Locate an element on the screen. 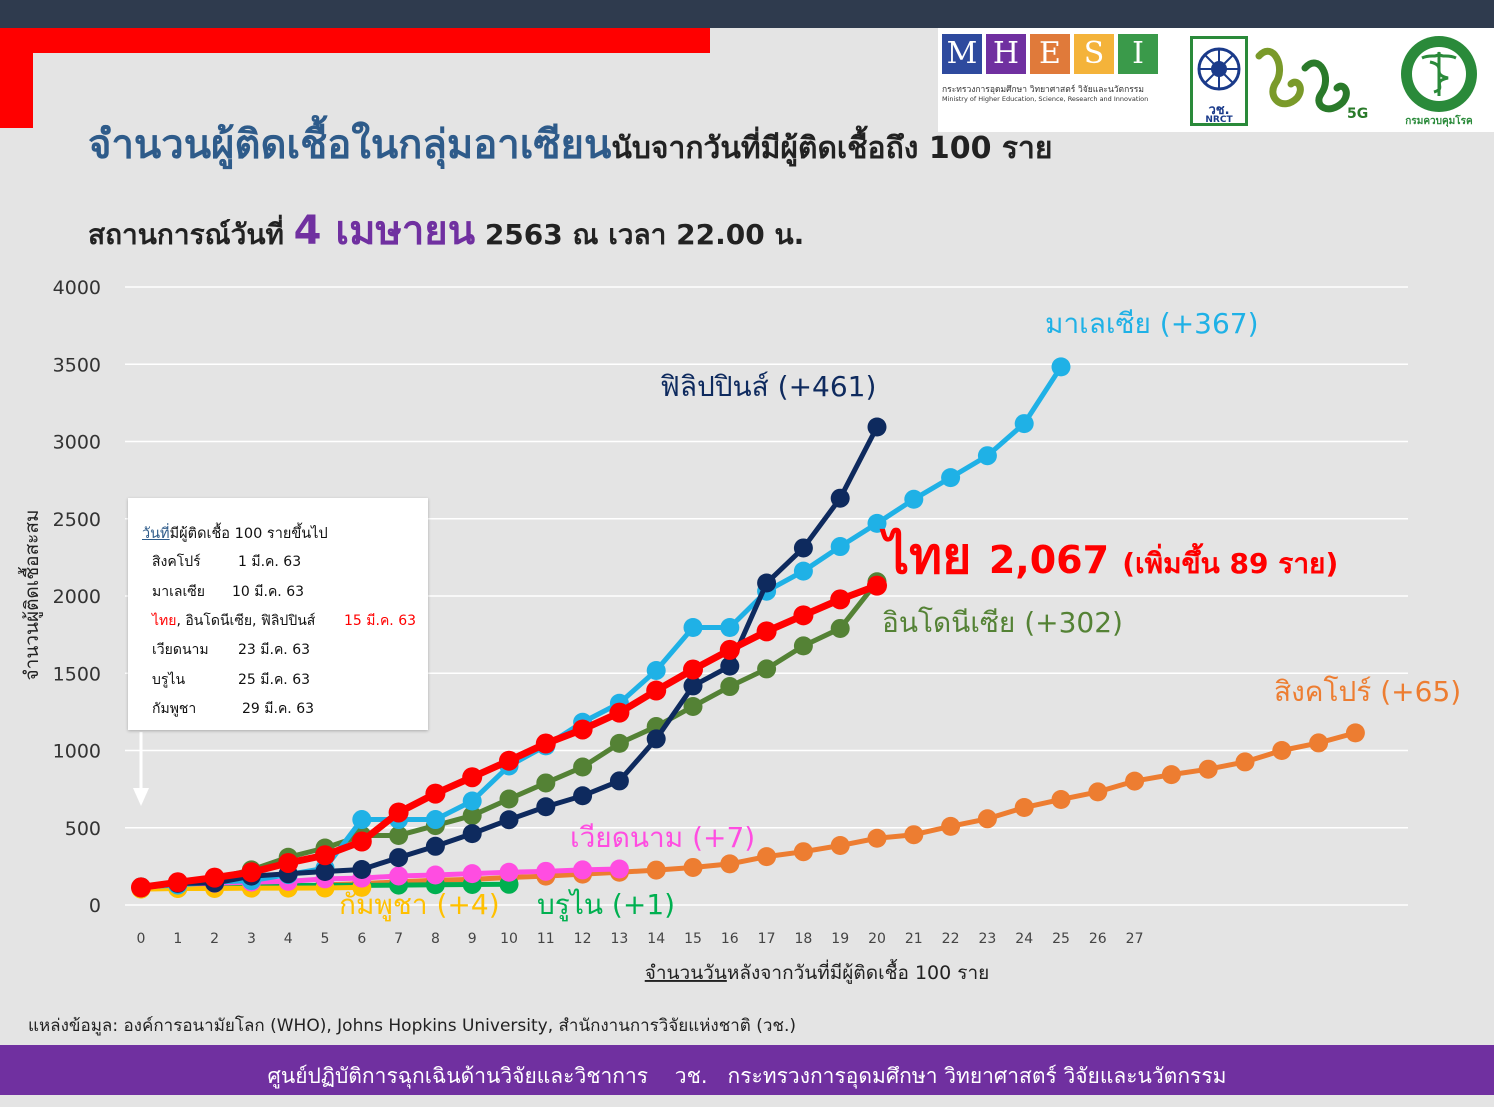  series-label: สิงคโปร์ (+65) is located at coordinates (1367, 691).